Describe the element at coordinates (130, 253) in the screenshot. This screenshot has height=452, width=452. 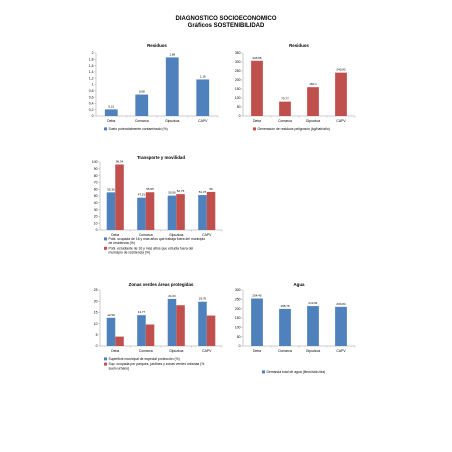
I see `legend-label-line: municipio de residencia (%)` at that location.